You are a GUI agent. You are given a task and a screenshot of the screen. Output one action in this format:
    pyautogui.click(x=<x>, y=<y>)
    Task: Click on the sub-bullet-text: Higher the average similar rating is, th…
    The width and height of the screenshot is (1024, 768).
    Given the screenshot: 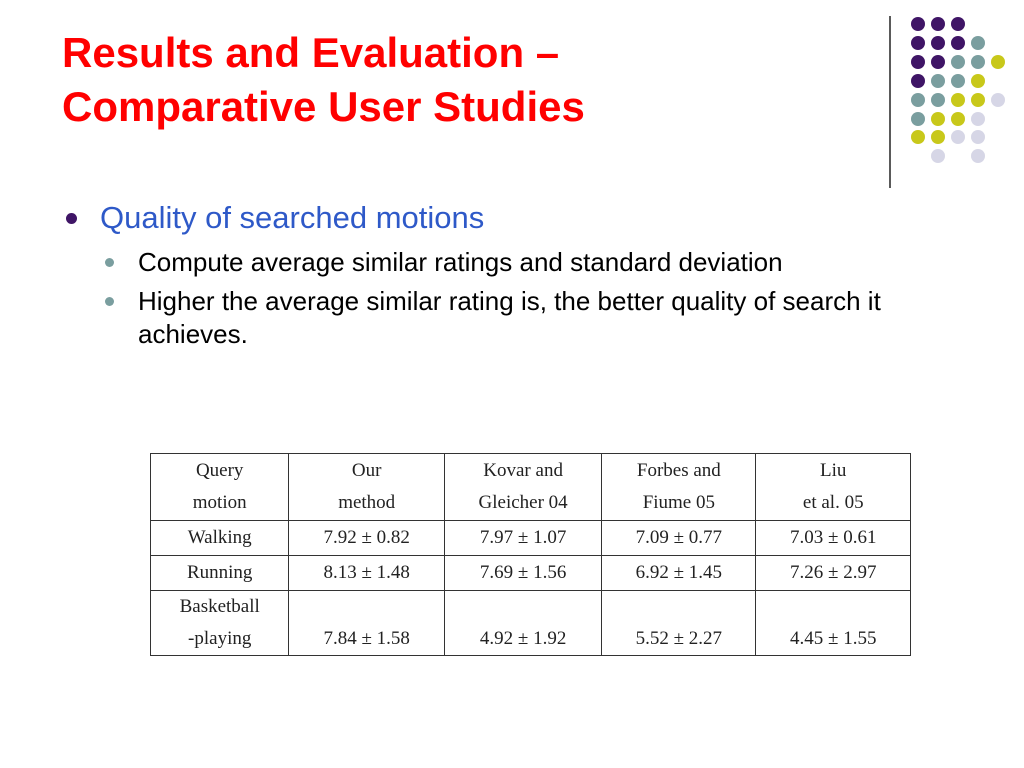 What is the action you would take?
    pyautogui.click(x=509, y=317)
    